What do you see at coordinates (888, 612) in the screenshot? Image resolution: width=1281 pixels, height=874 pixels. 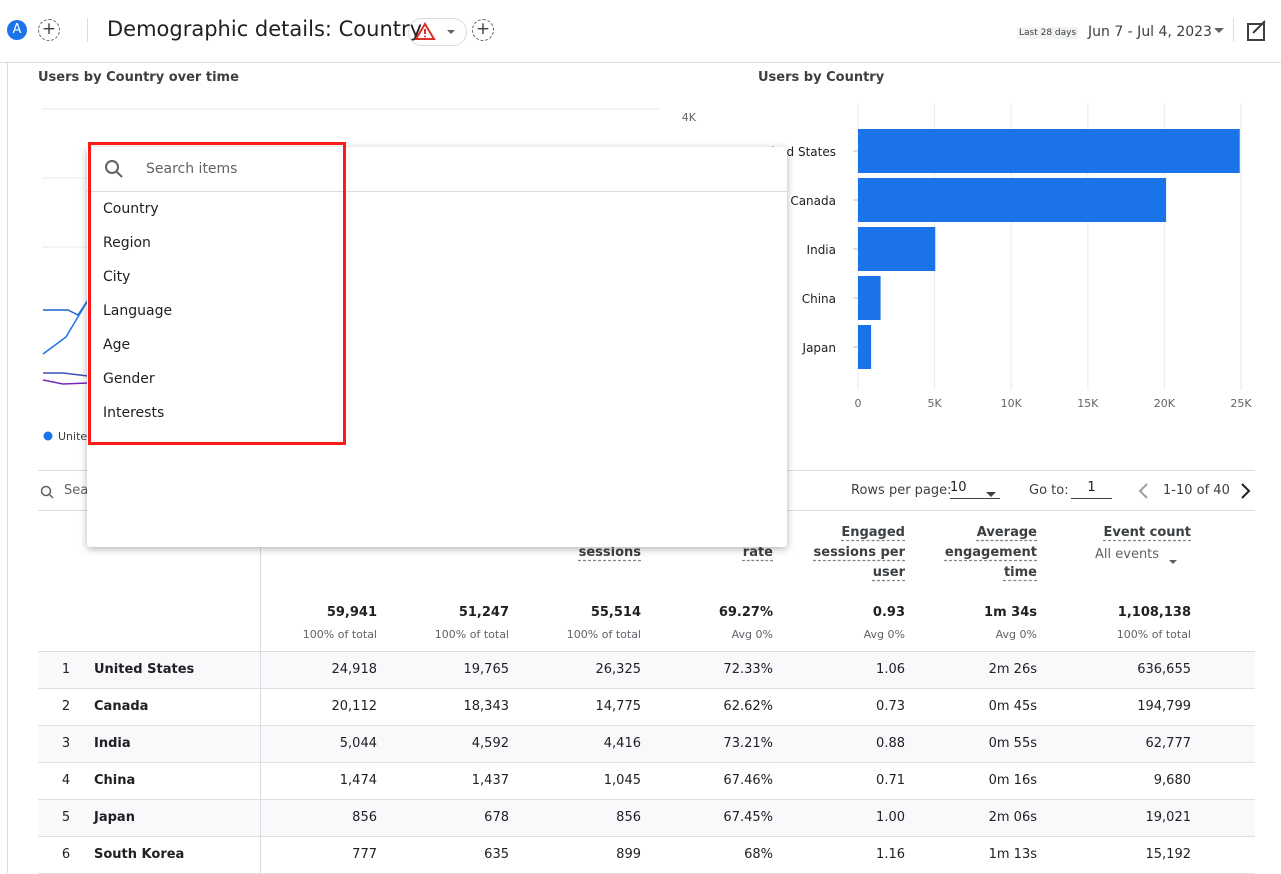 I see `total-value: 0.93` at bounding box center [888, 612].